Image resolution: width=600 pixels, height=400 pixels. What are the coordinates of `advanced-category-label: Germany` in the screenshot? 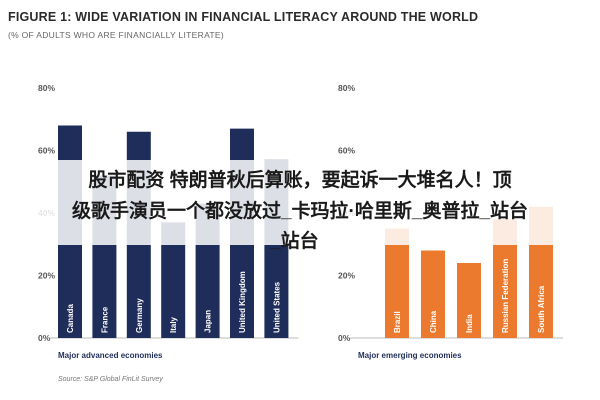 It's located at (139, 315).